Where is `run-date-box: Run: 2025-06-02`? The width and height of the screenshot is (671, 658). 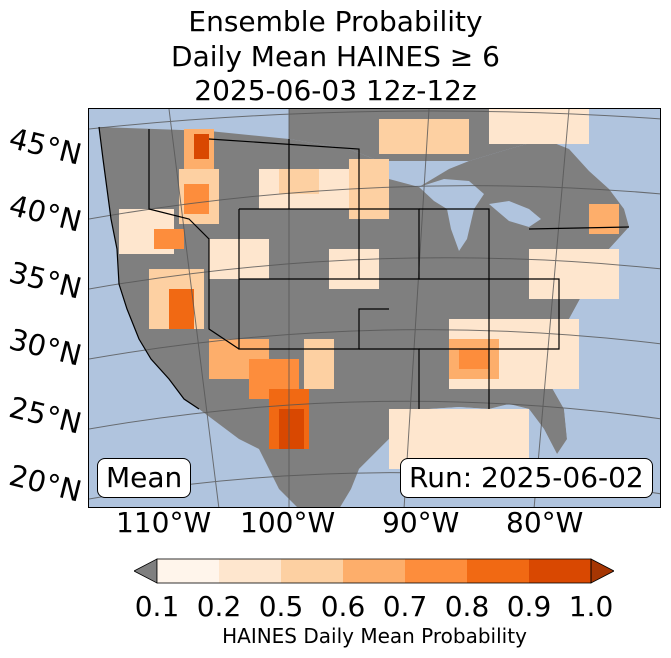 run-date-box: Run: 2025-06-02 is located at coordinates (526, 478).